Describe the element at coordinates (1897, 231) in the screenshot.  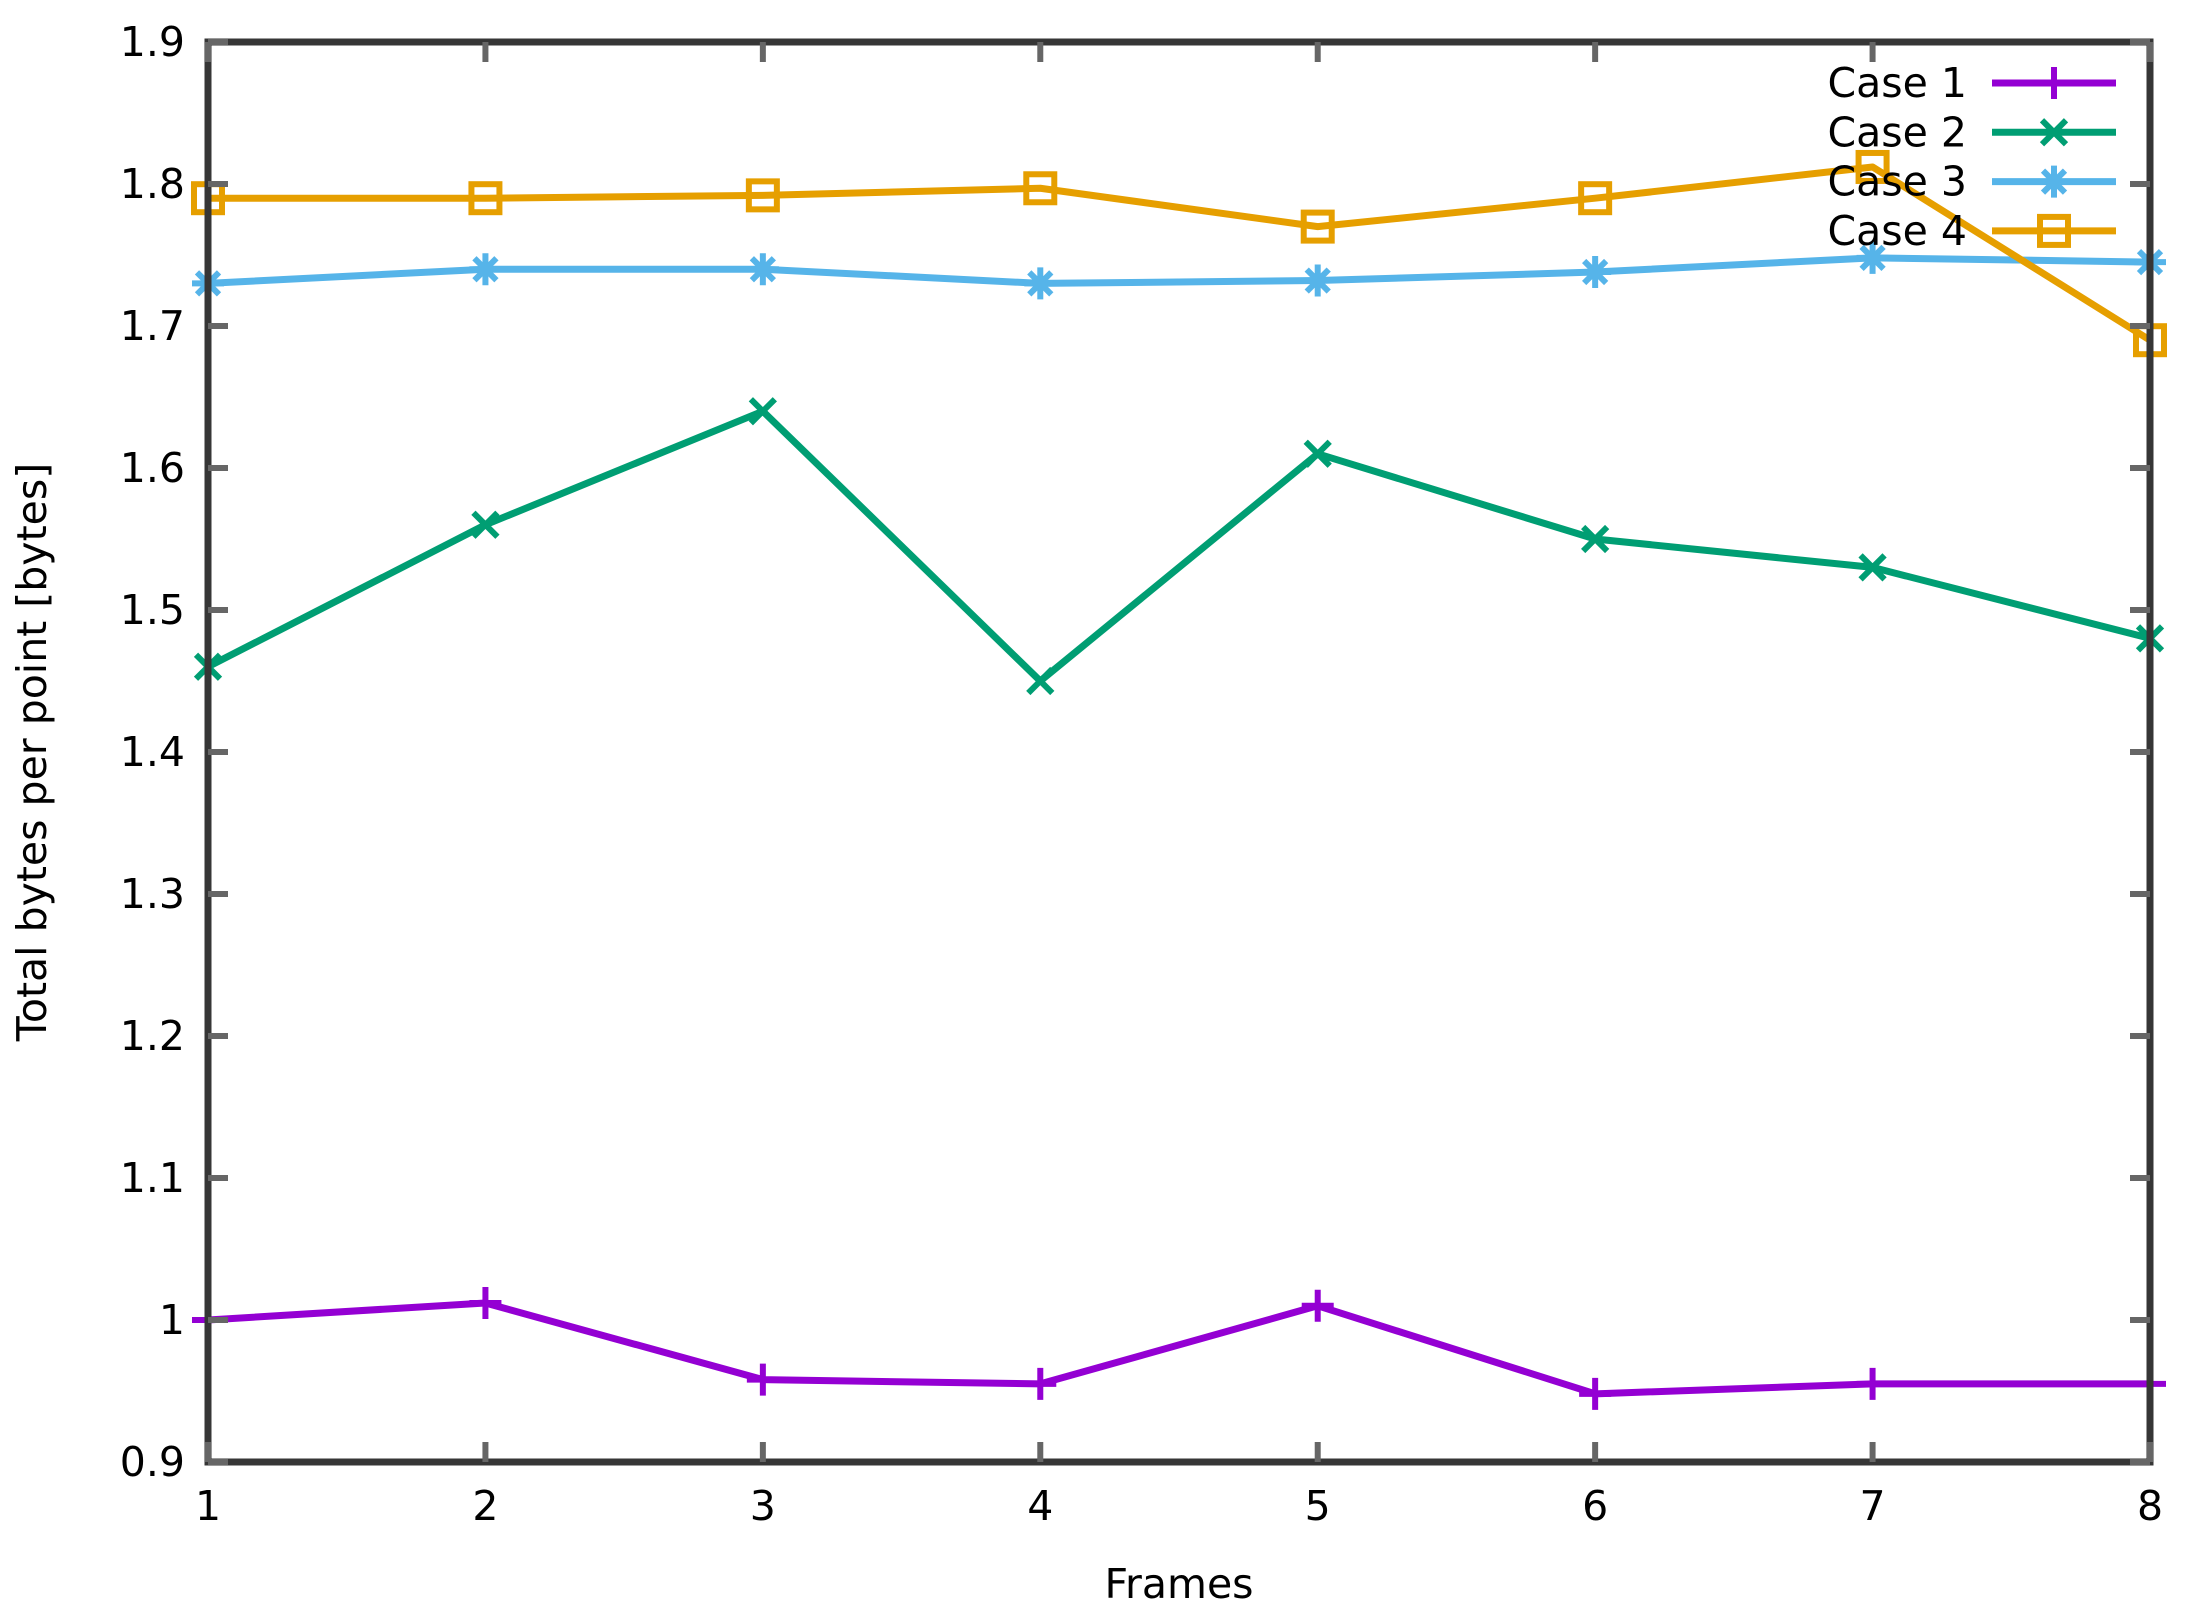
I see `legend-label: Case 4` at that location.